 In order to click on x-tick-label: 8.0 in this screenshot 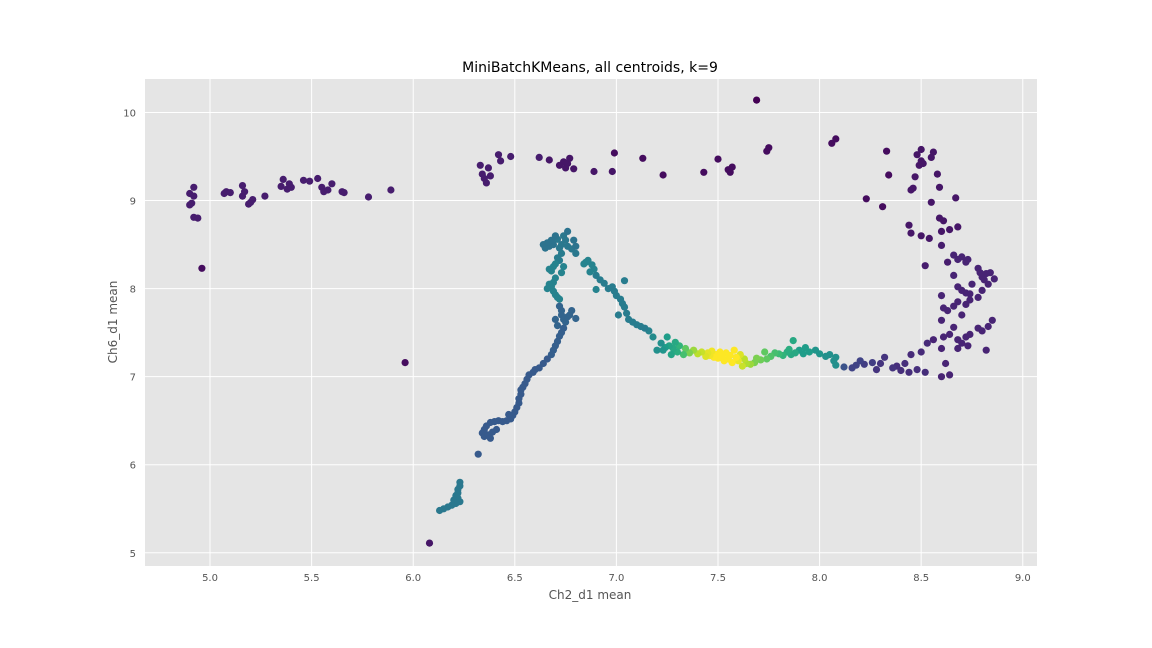, I will do `click(820, 578)`.